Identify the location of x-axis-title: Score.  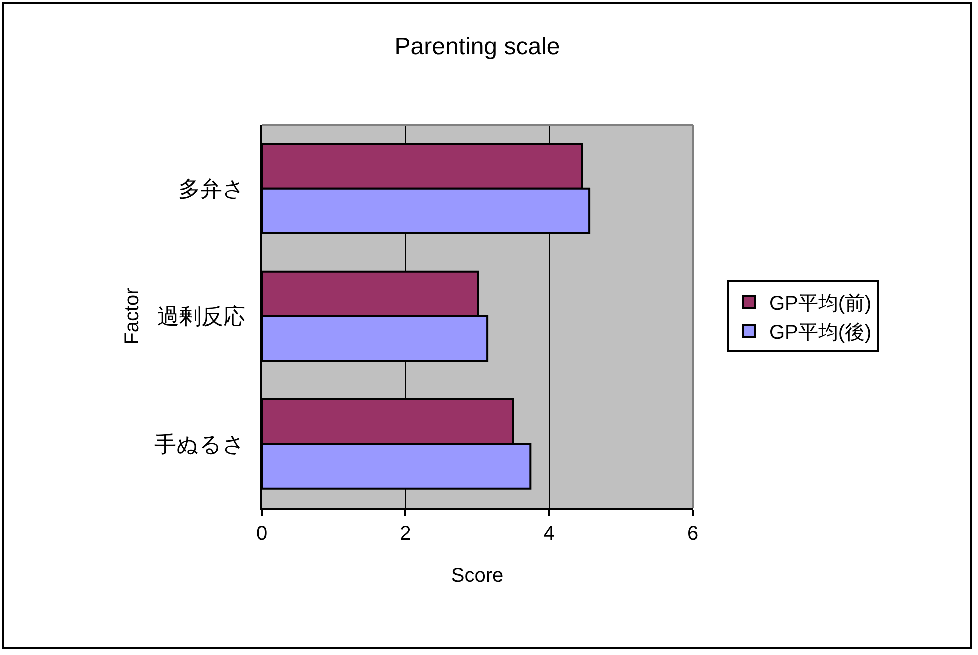
(477, 576).